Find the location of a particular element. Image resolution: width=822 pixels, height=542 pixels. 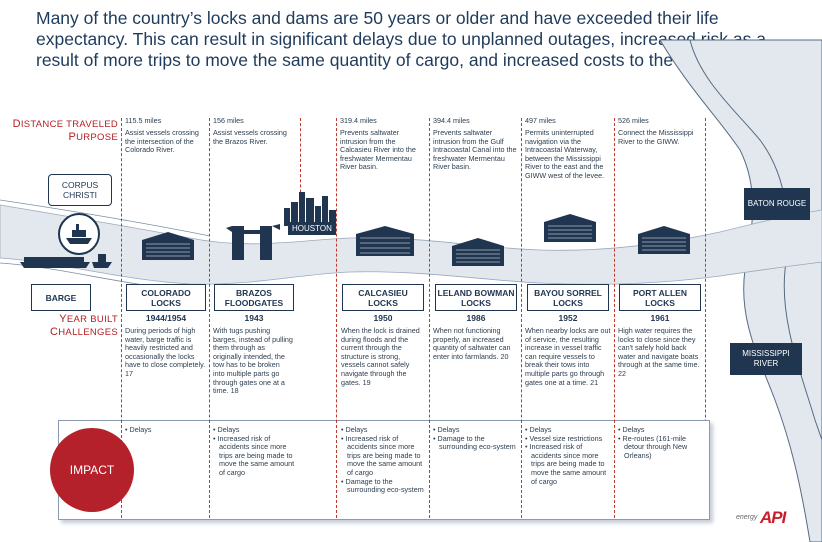

api-logo: energy API is located at coordinates (776, 520).